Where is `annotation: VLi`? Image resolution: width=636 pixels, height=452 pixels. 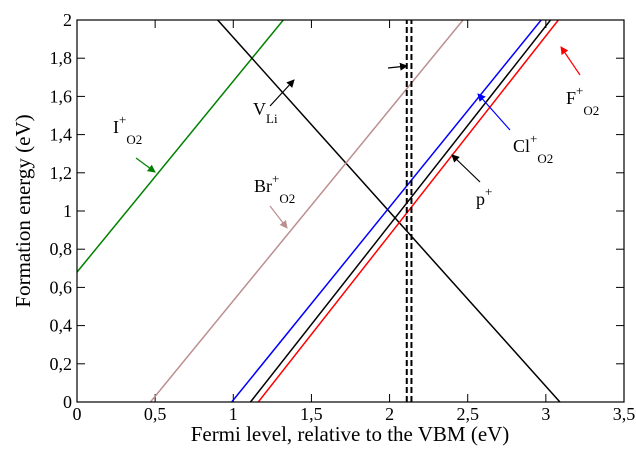 annotation: VLi is located at coordinates (265, 112).